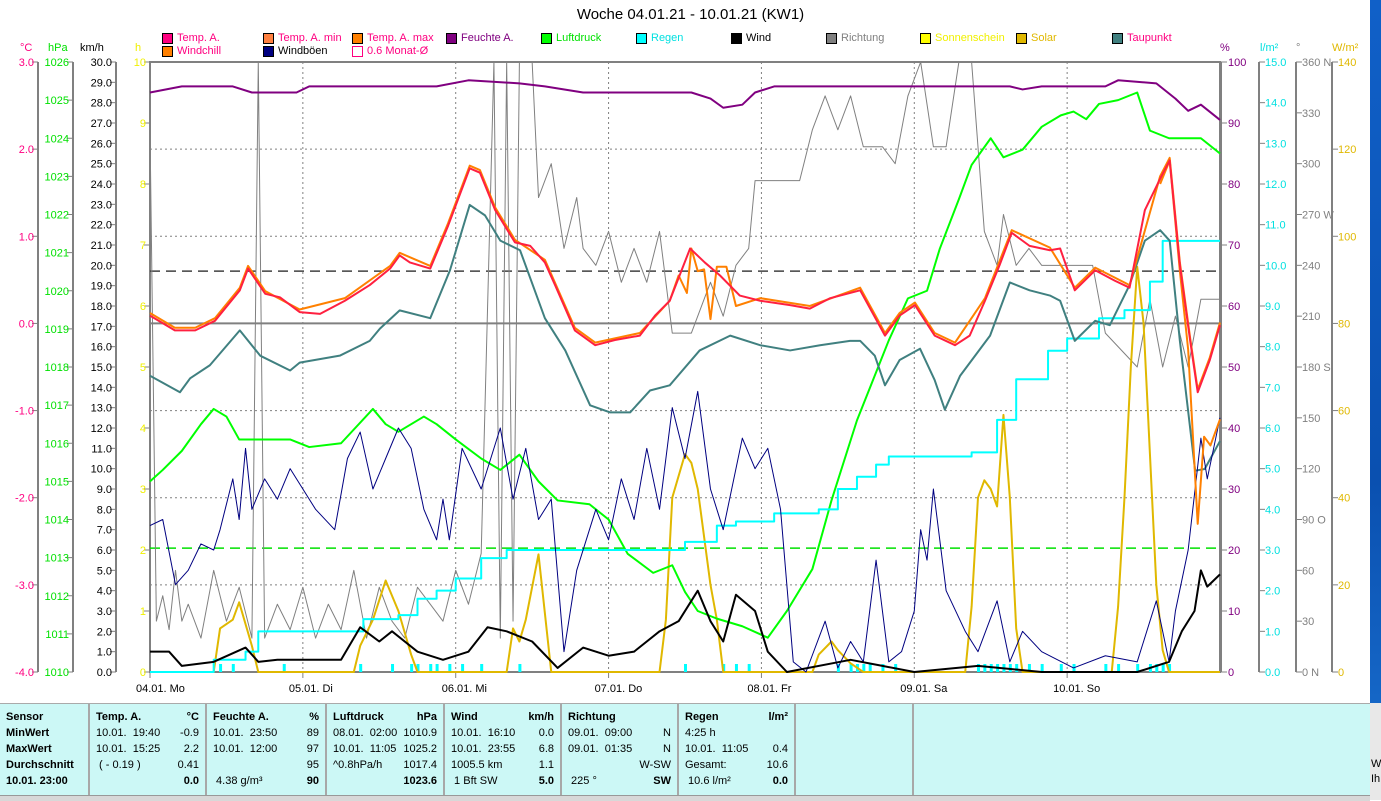 This screenshot has width=1381, height=801. Describe the element at coordinates (57, 673) in the screenshot. I see `axis-tick-label: 1010` at that location.